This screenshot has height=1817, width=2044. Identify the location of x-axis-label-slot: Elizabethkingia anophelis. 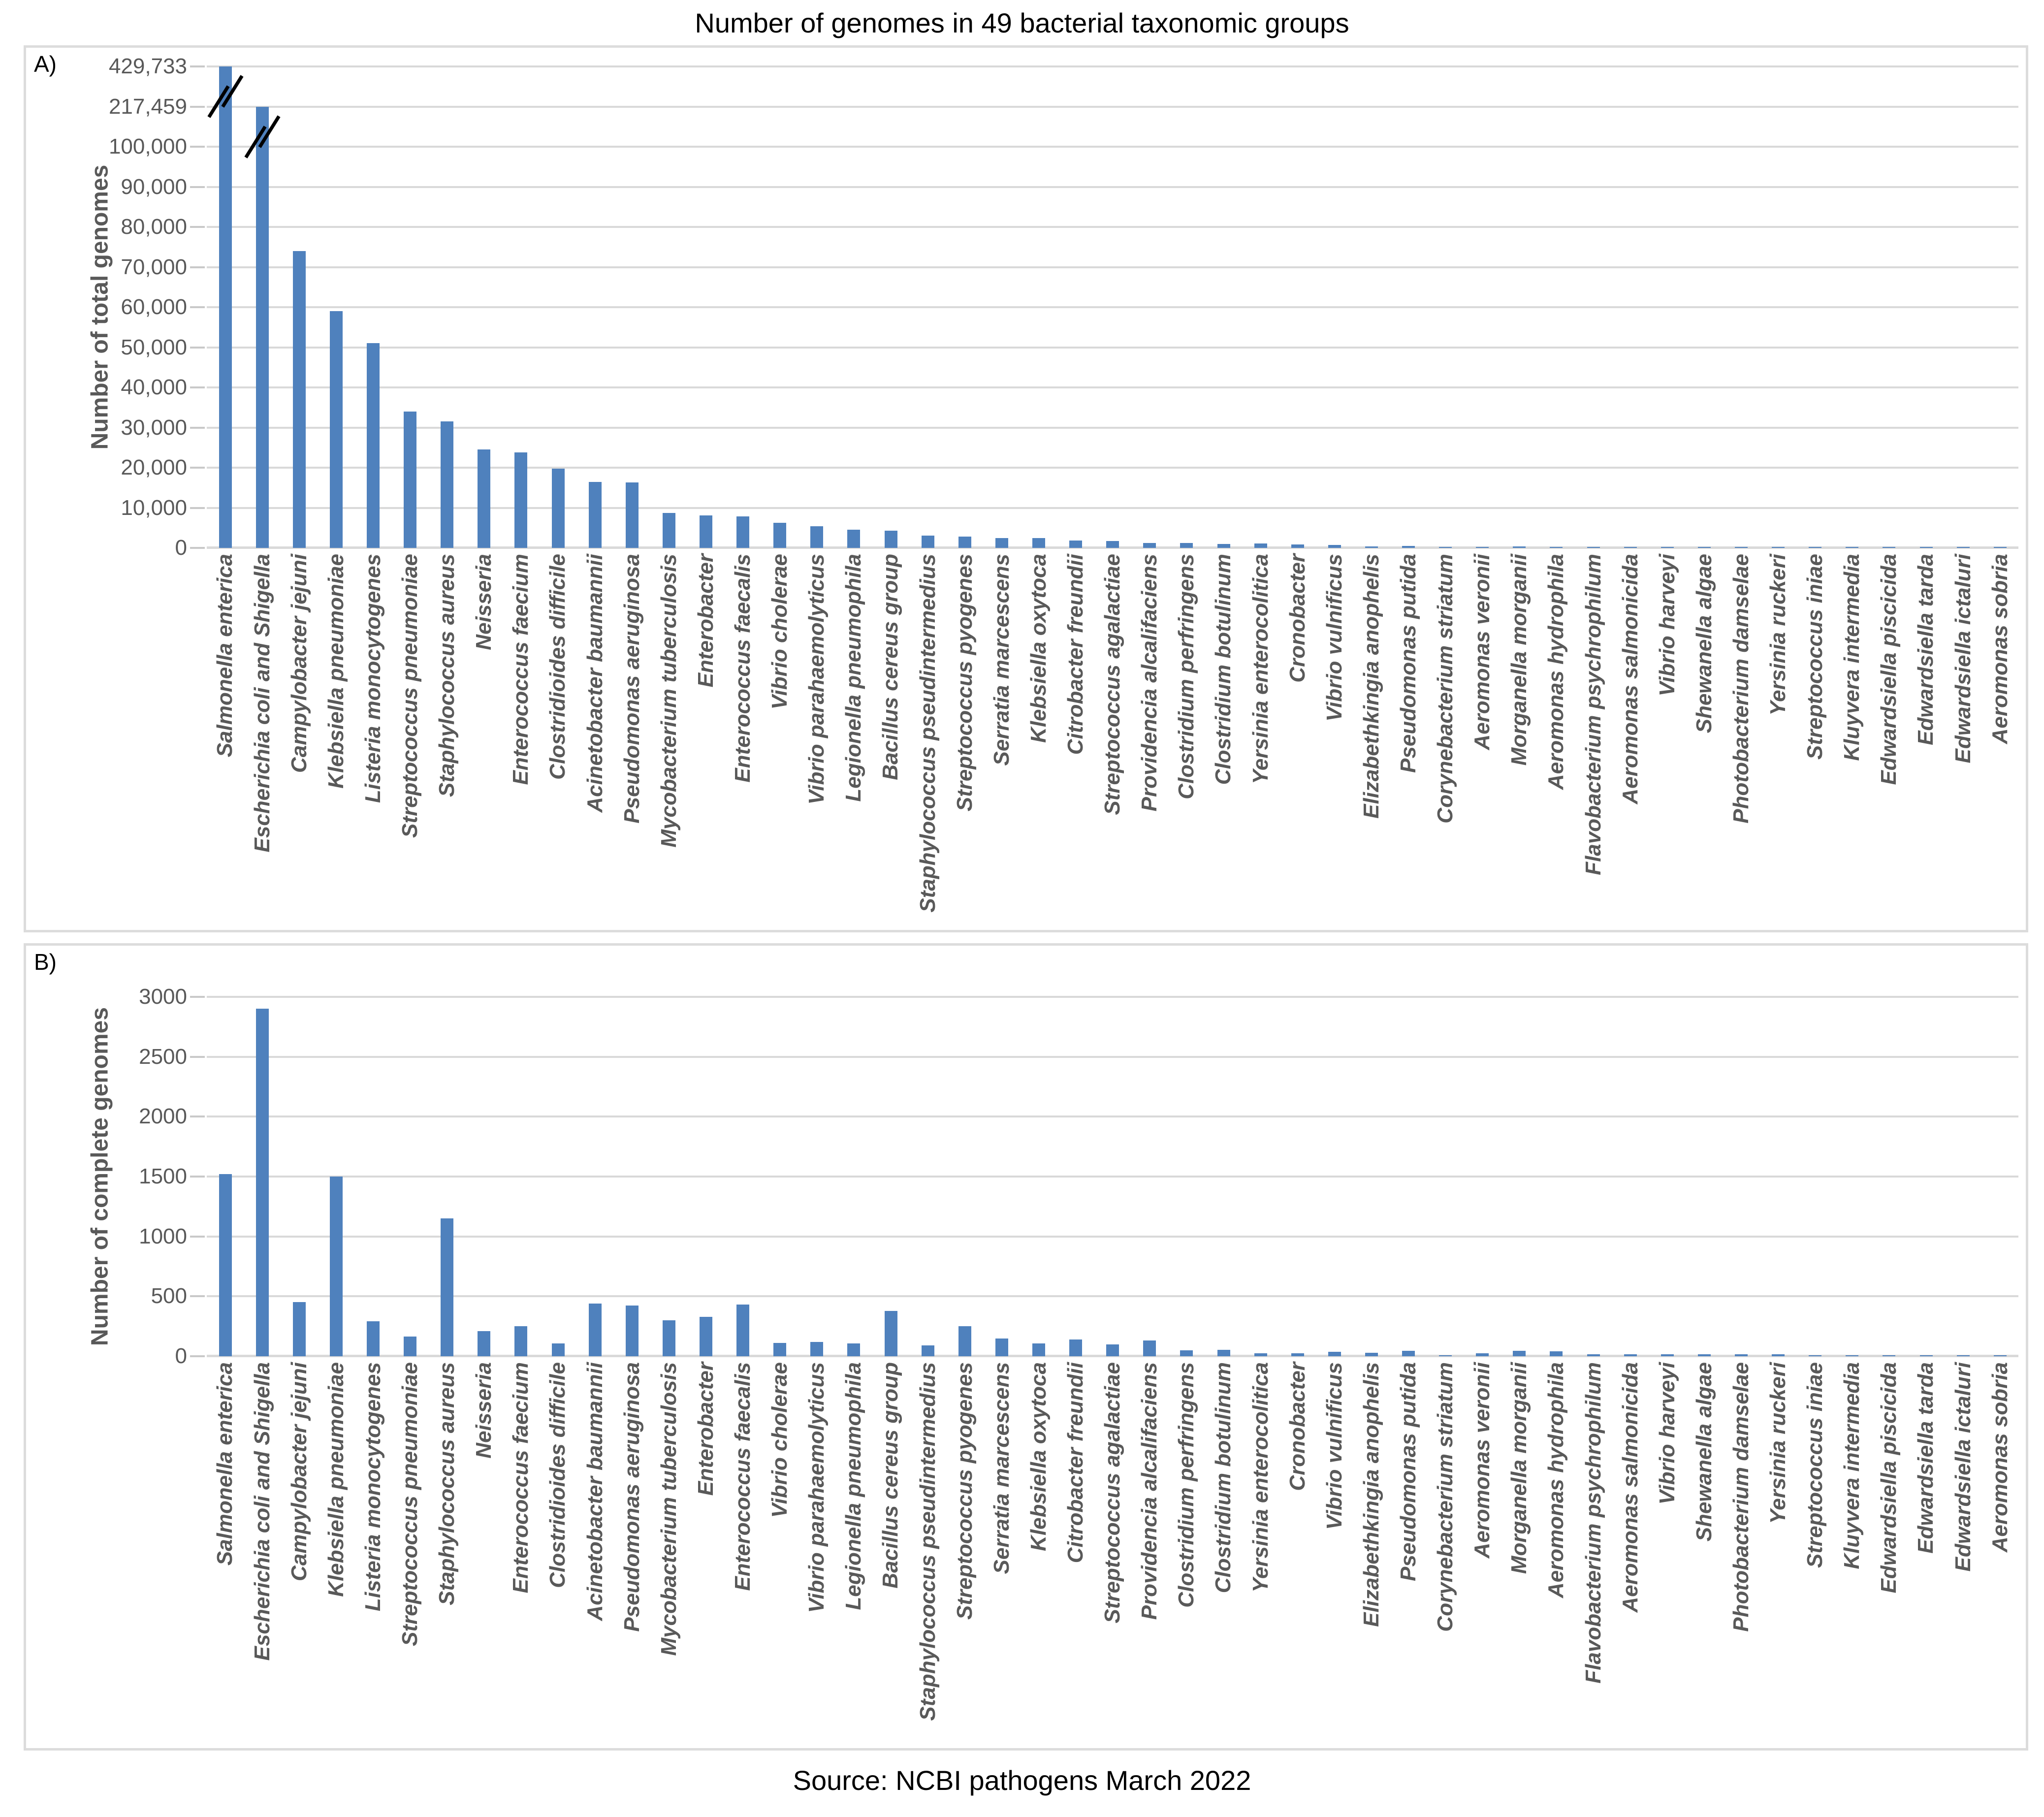
(1371, 740).